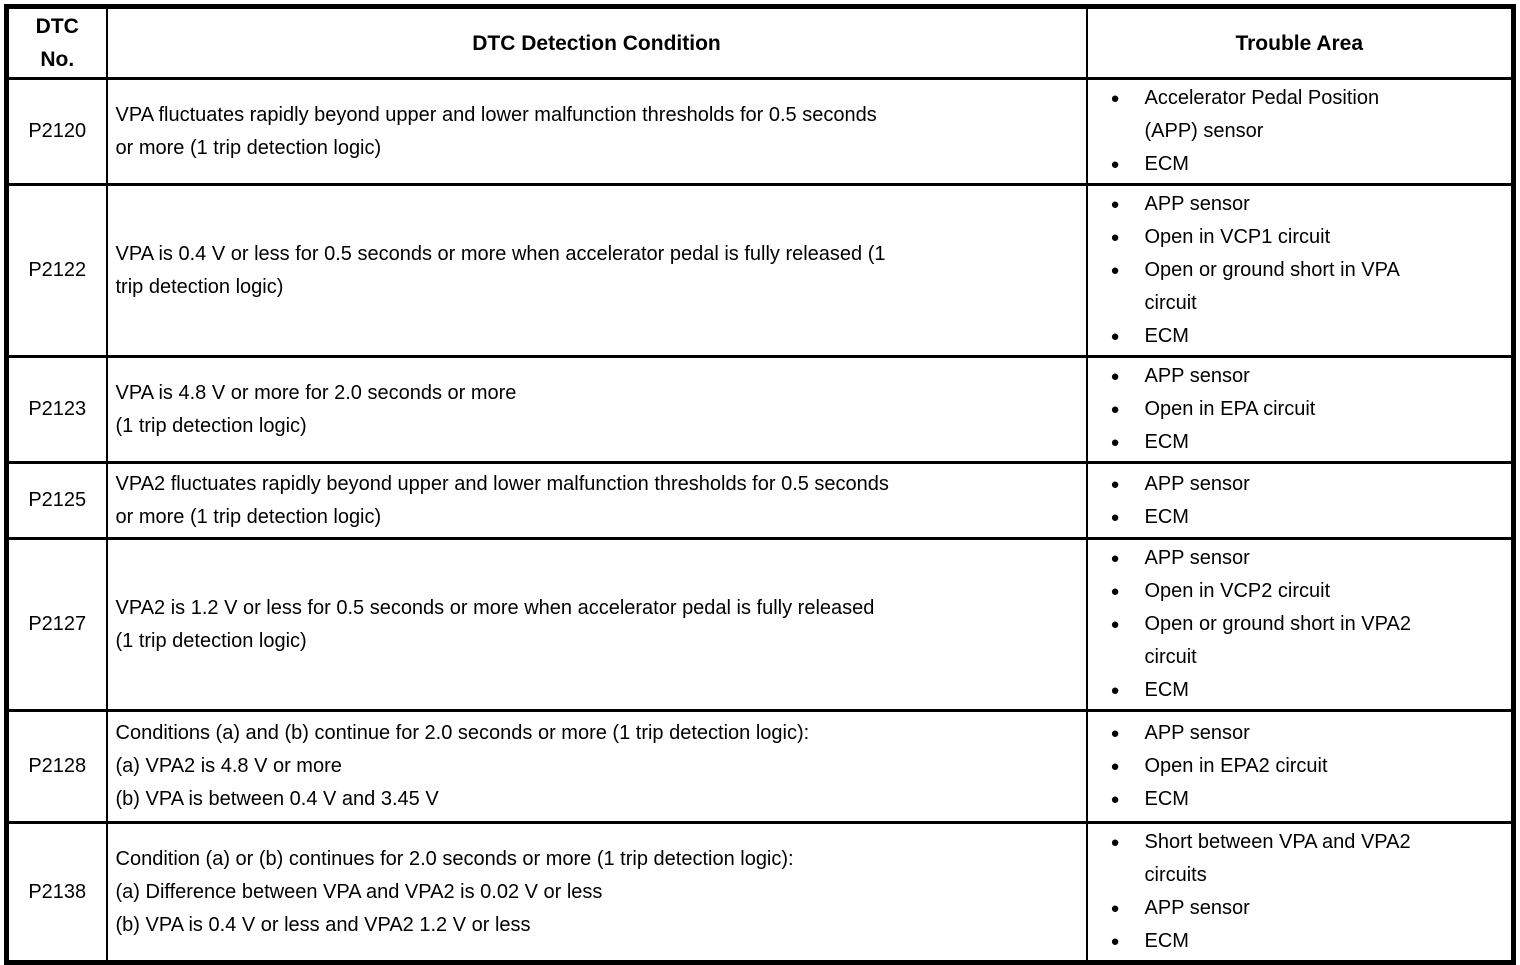 This screenshot has height=965, width=1520. Describe the element at coordinates (1298, 591) in the screenshot. I see `trouble-item: Open in VCP2 circuit` at that location.